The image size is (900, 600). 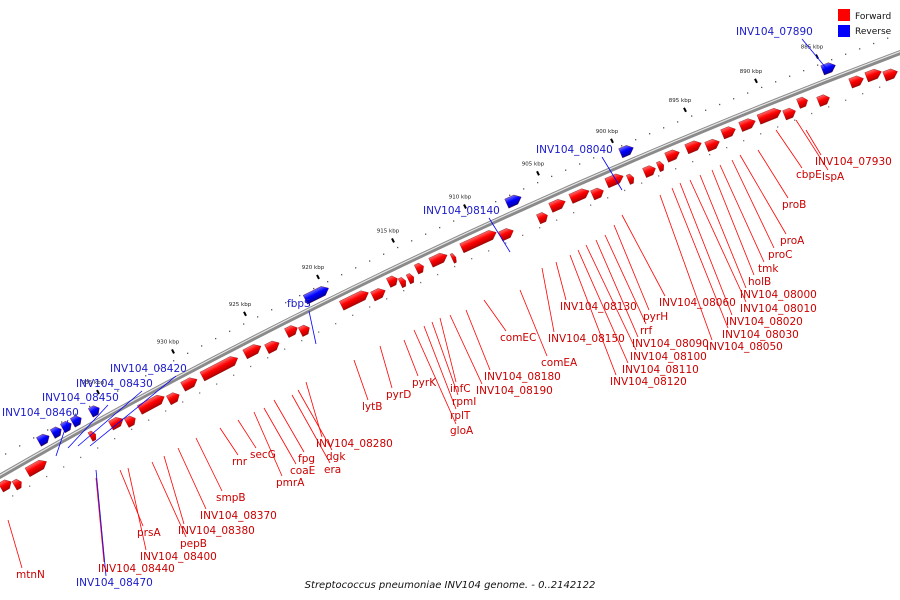 What do you see at coordinates (668, 357) in the screenshot?
I see `forward-gene-label: INV104_08100` at bounding box center [668, 357].